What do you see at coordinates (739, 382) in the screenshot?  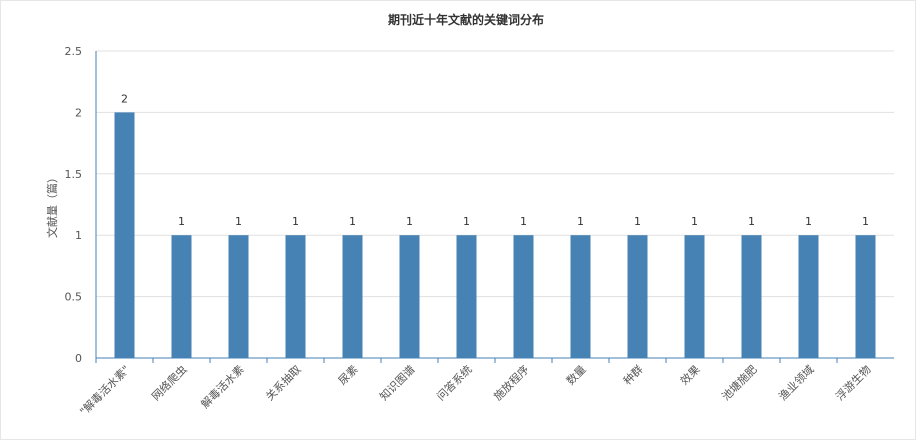 I see `x-tick-label: 池塘施肥` at bounding box center [739, 382].